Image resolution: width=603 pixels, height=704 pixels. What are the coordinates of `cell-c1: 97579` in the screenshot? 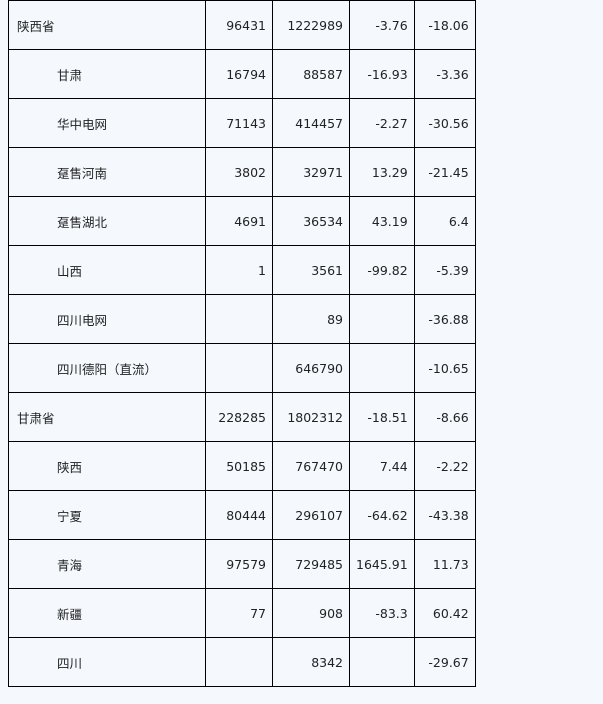 It's located at (239, 564).